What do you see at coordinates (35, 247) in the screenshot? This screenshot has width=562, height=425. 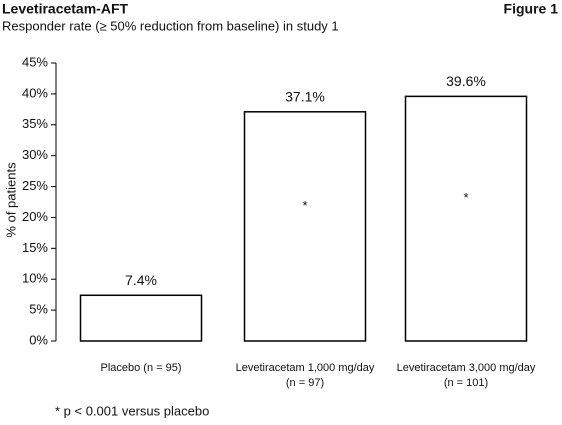 I see `y-tick-label: 15%` at bounding box center [35, 247].